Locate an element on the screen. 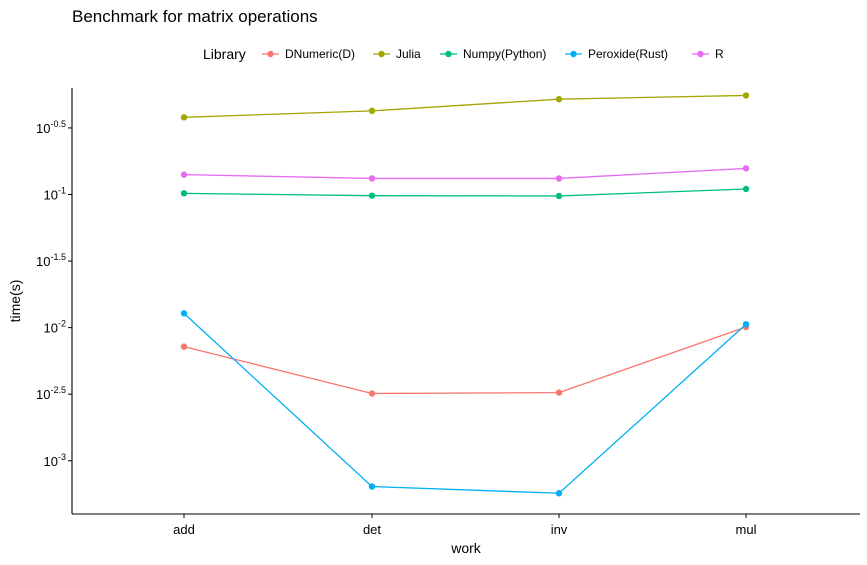 The image size is (867, 565). data-point-r-det is located at coordinates (372, 178).